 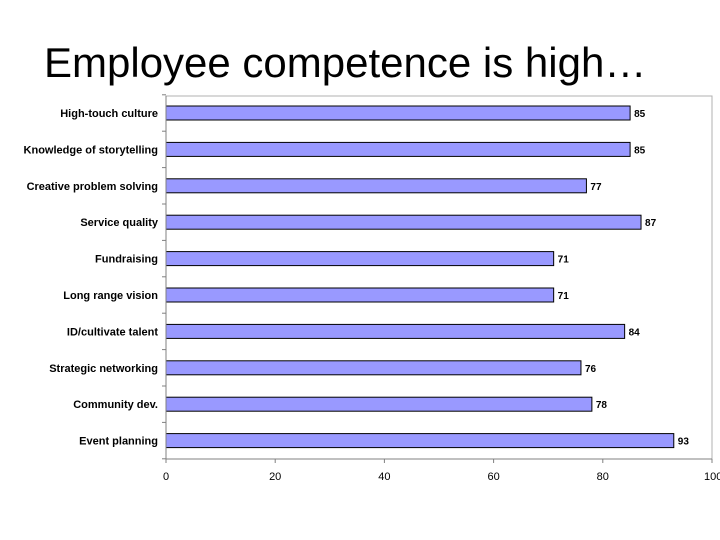 I want to click on x-tick-label: 20, so click(x=275, y=477).